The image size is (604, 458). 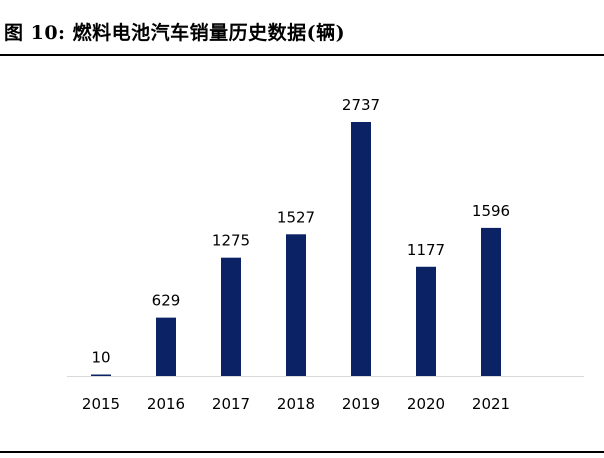 I want to click on x-tick-labels-layer: 2015 2016 2017 2018 2019 2020 2021, so click(x=296, y=404).